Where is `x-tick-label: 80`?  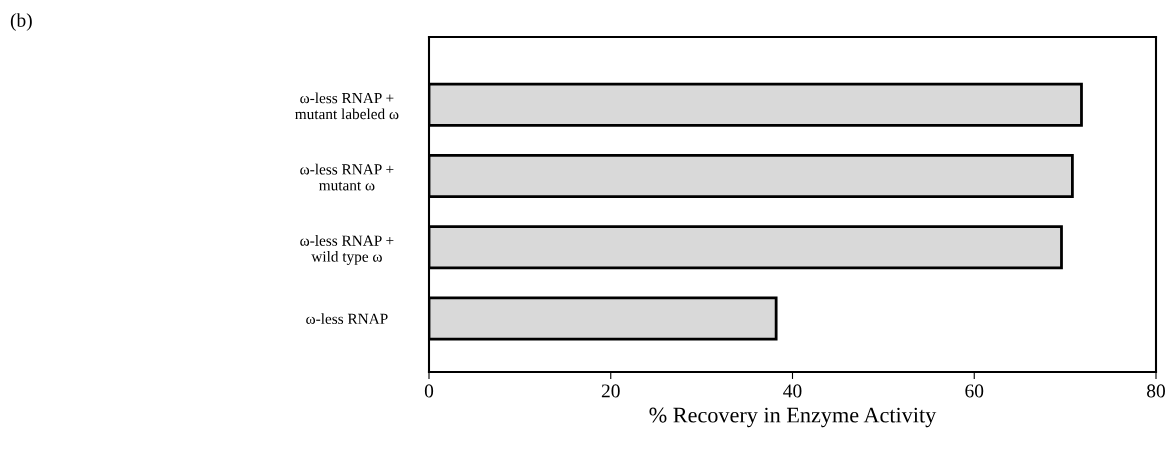 x-tick-label: 80 is located at coordinates (1156, 391).